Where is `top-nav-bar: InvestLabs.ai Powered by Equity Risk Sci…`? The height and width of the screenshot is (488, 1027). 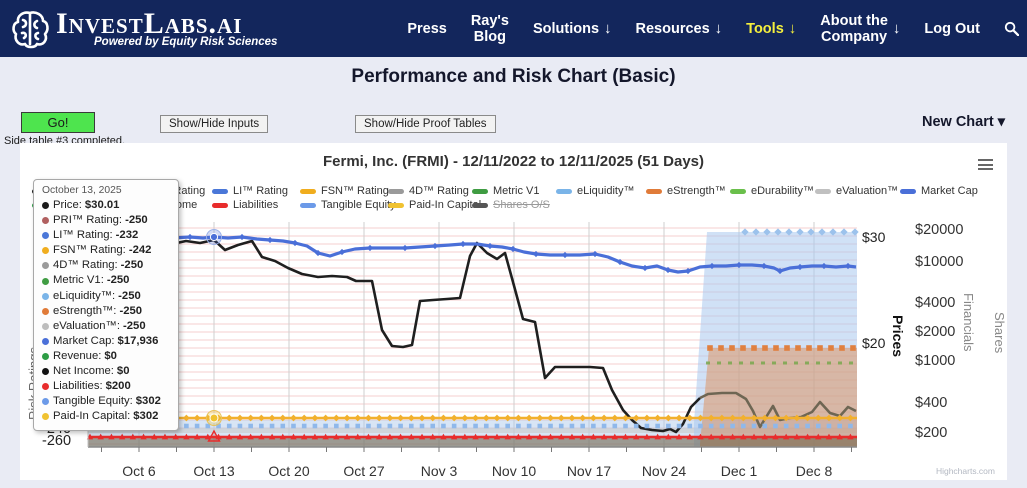 top-nav-bar: InvestLabs.ai Powered by Equity Risk Sci… is located at coordinates (513, 28).